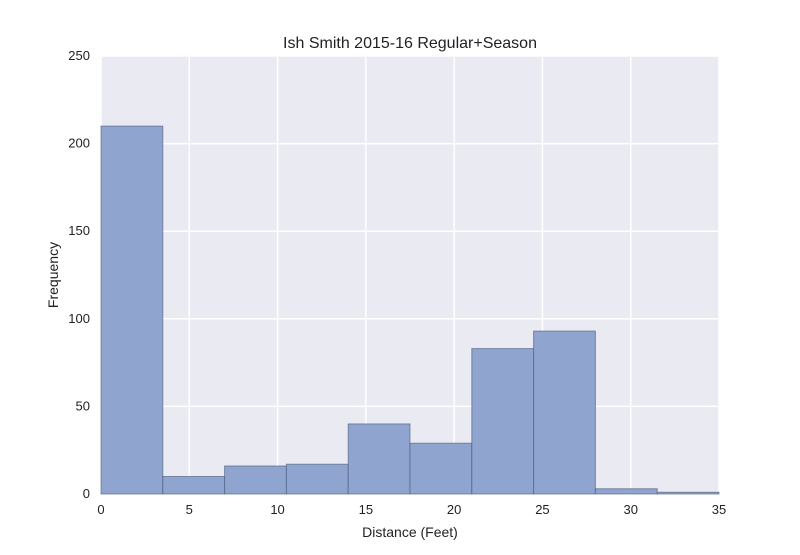 This screenshot has width=800, height=555. Describe the element at coordinates (79, 143) in the screenshot. I see `y-tick-label: 200` at that location.